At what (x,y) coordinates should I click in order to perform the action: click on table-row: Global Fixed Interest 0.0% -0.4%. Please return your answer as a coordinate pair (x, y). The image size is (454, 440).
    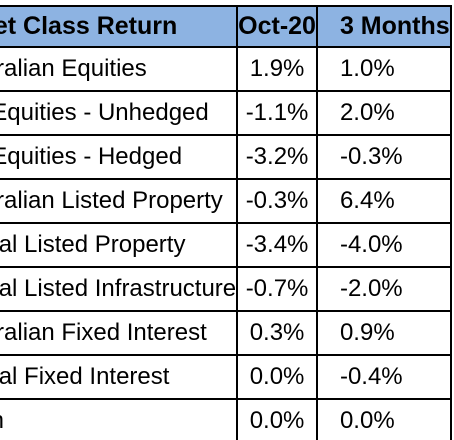
    Looking at the image, I should click on (226, 377).